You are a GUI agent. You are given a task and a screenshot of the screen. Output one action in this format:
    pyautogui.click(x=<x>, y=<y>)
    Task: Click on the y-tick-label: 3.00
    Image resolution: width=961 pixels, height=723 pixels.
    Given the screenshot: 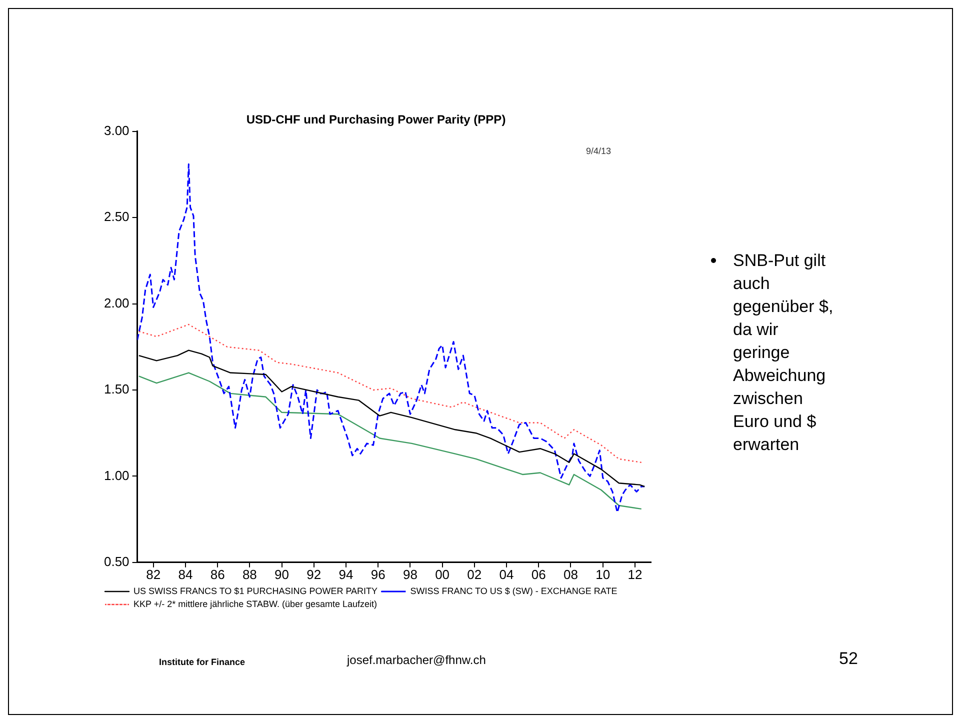 What is the action you would take?
    pyautogui.click(x=117, y=130)
    